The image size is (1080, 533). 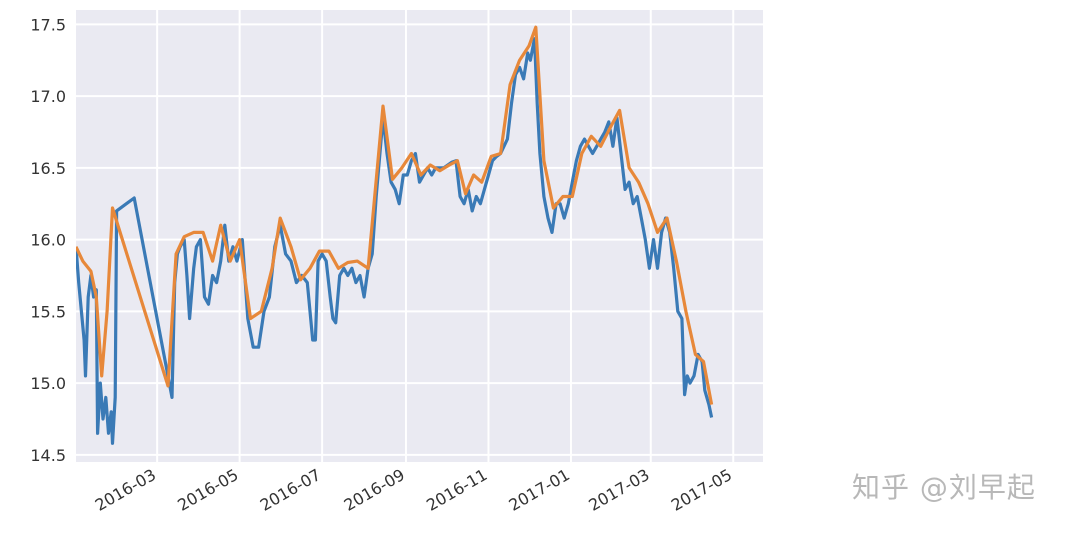 I want to click on x-tick-label: 2016-11, so click(x=456, y=490).